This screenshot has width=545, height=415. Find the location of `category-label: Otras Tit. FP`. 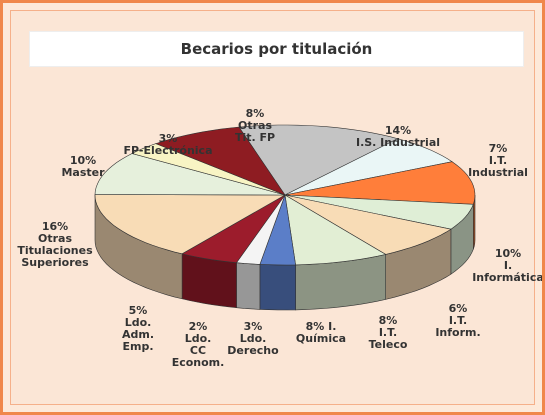

category-label: Otras Tit. FP is located at coordinates (255, 131).